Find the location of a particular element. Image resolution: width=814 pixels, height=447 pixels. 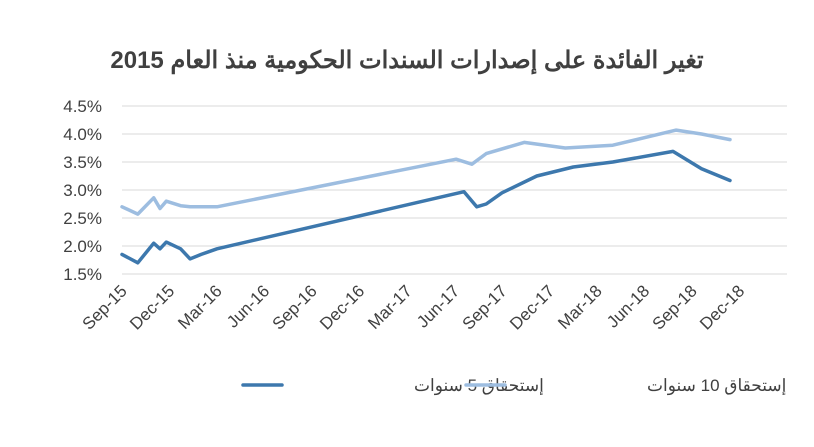

x-tick-label: Sep-18 is located at coordinates (675, 307).